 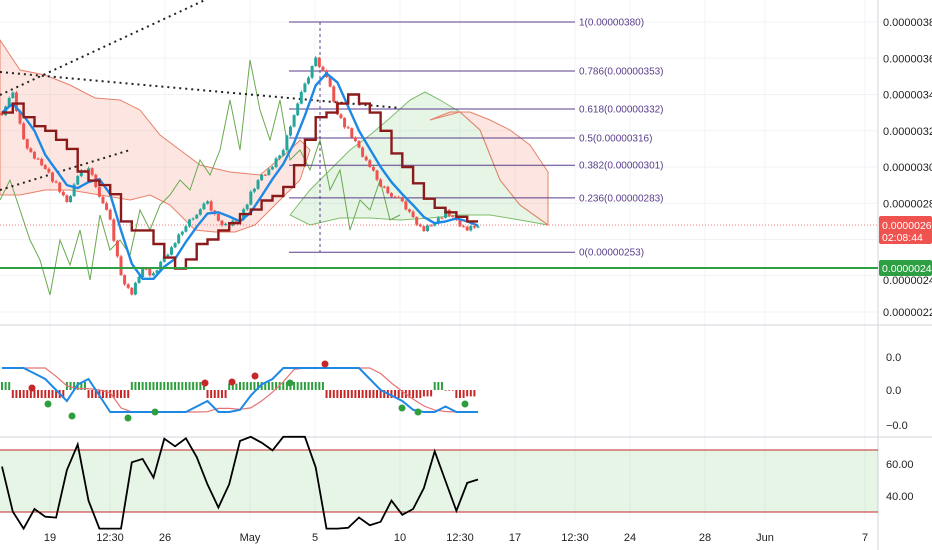 I want to click on time-axis-tick: 7, so click(x=865, y=538).